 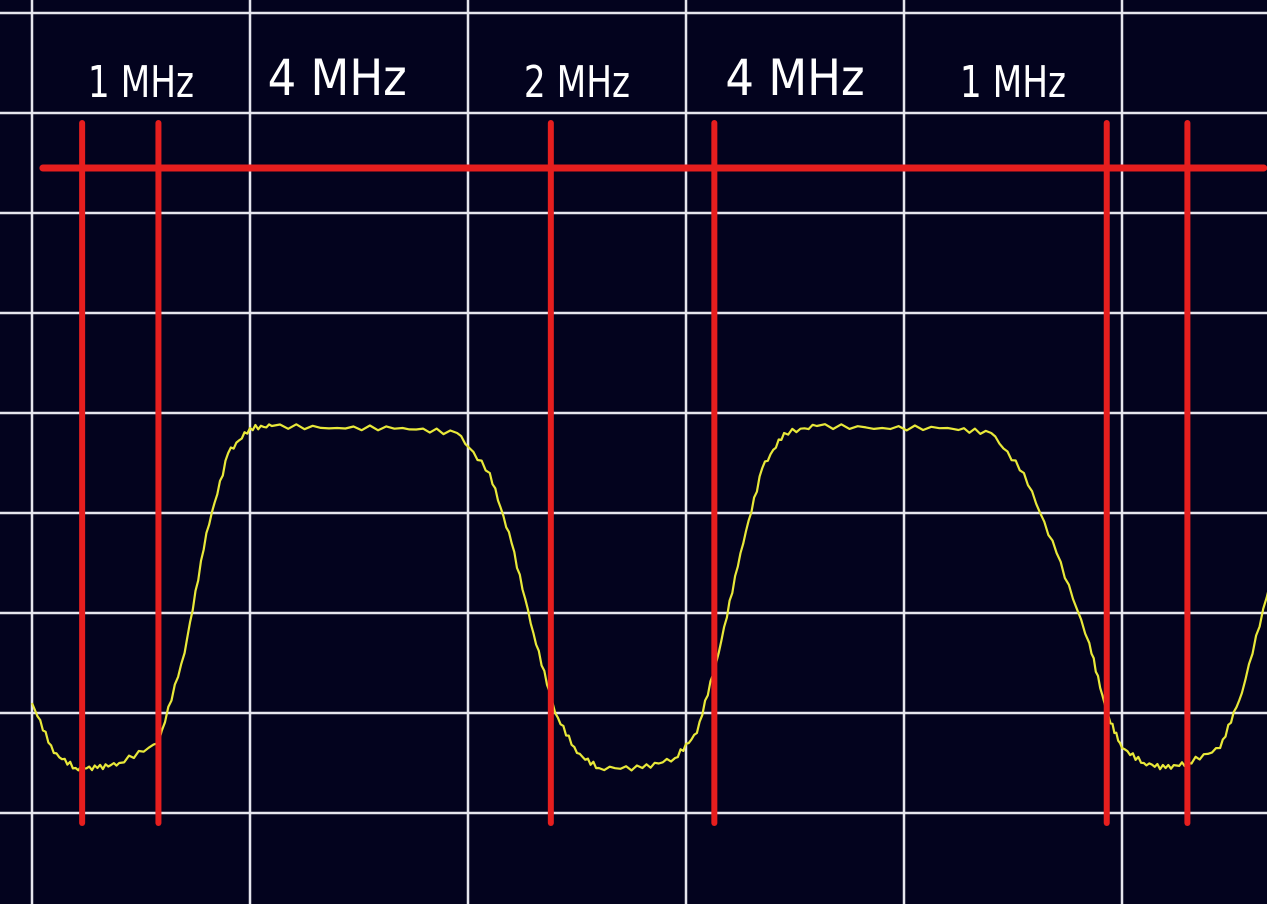 I want to click on frequency-label-4: 1 MHz, so click(x=1013, y=82).